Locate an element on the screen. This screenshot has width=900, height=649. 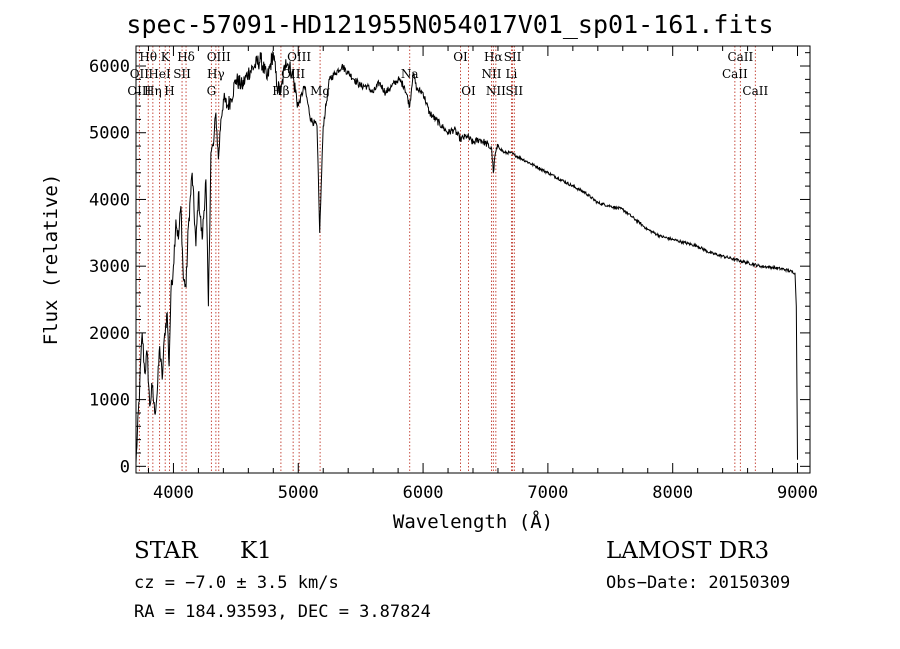
observation-date: Obs−Date: 20150309 is located at coordinates (698, 583).